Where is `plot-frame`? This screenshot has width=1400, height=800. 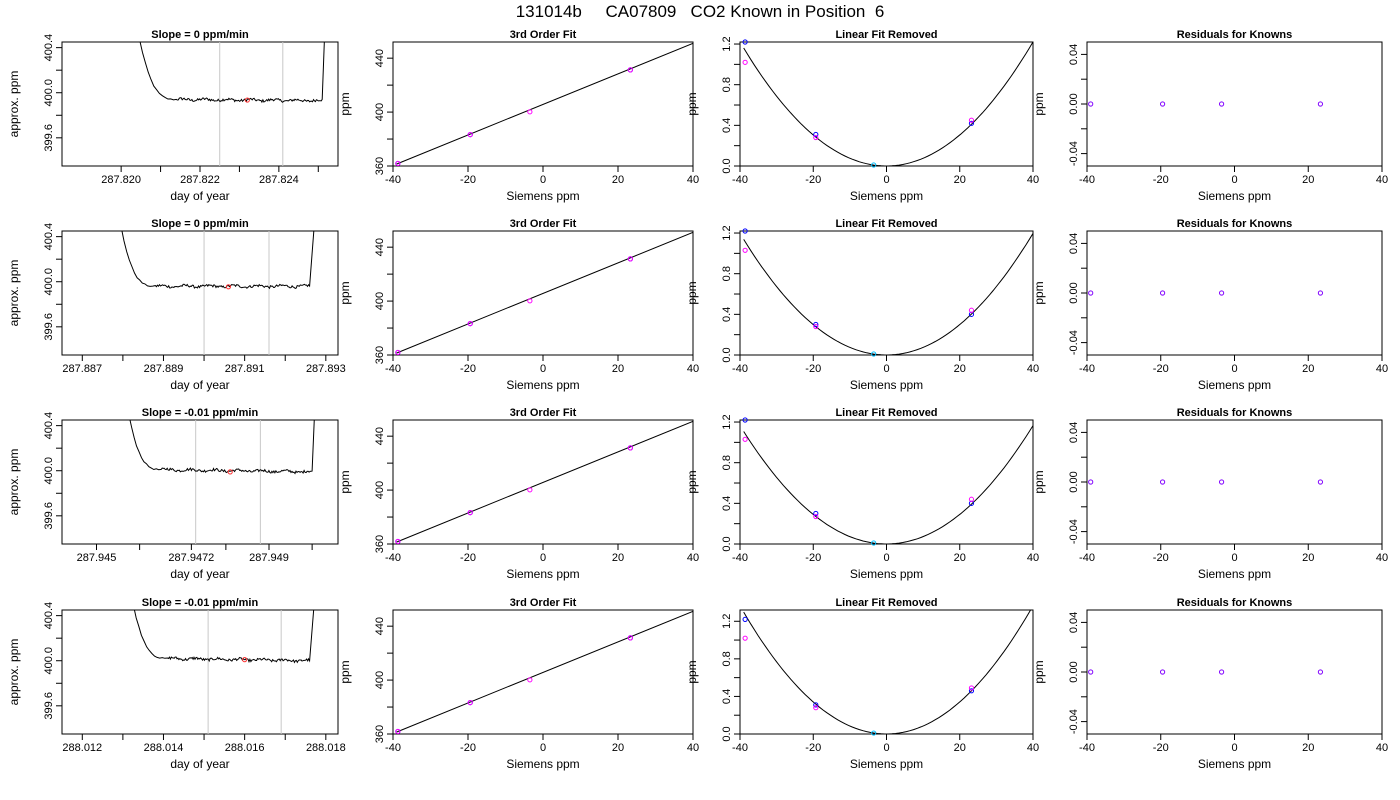 plot-frame is located at coordinates (1234, 482).